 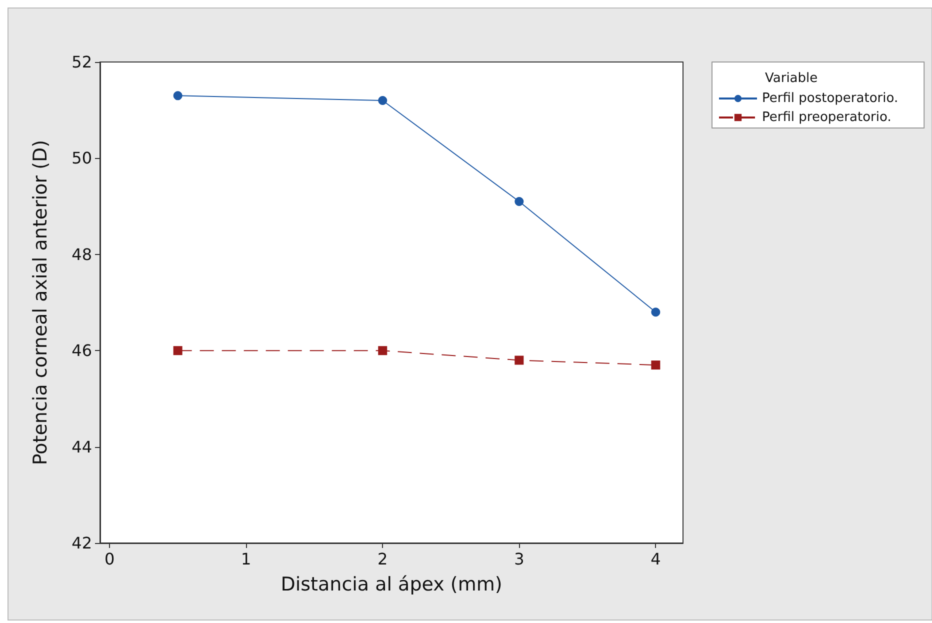 I want to click on legend-label: Perfil postoperatorio., so click(x=830, y=98).